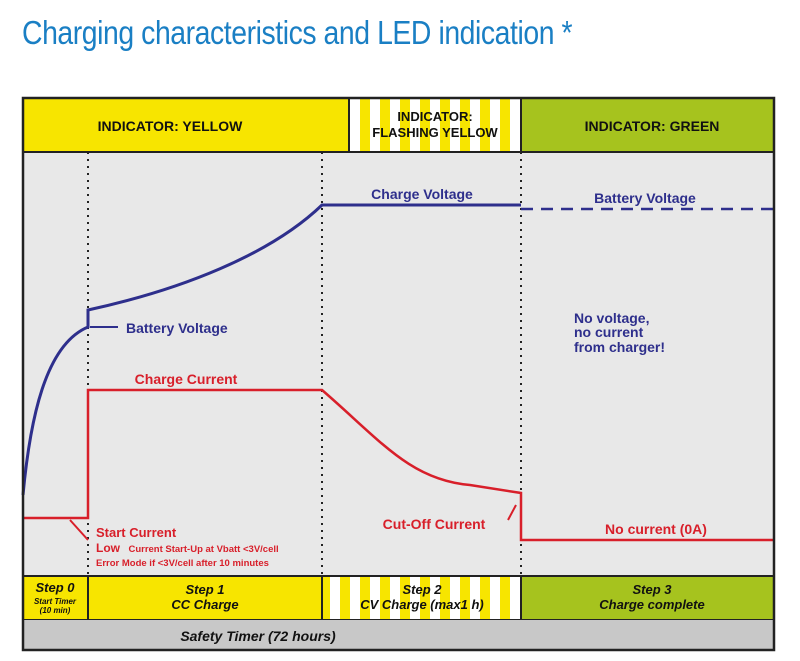 Image resolution: width=800 pixels, height=661 pixels. Describe the element at coordinates (651, 604) in the screenshot. I see `step3-sub: Charge complete` at that location.